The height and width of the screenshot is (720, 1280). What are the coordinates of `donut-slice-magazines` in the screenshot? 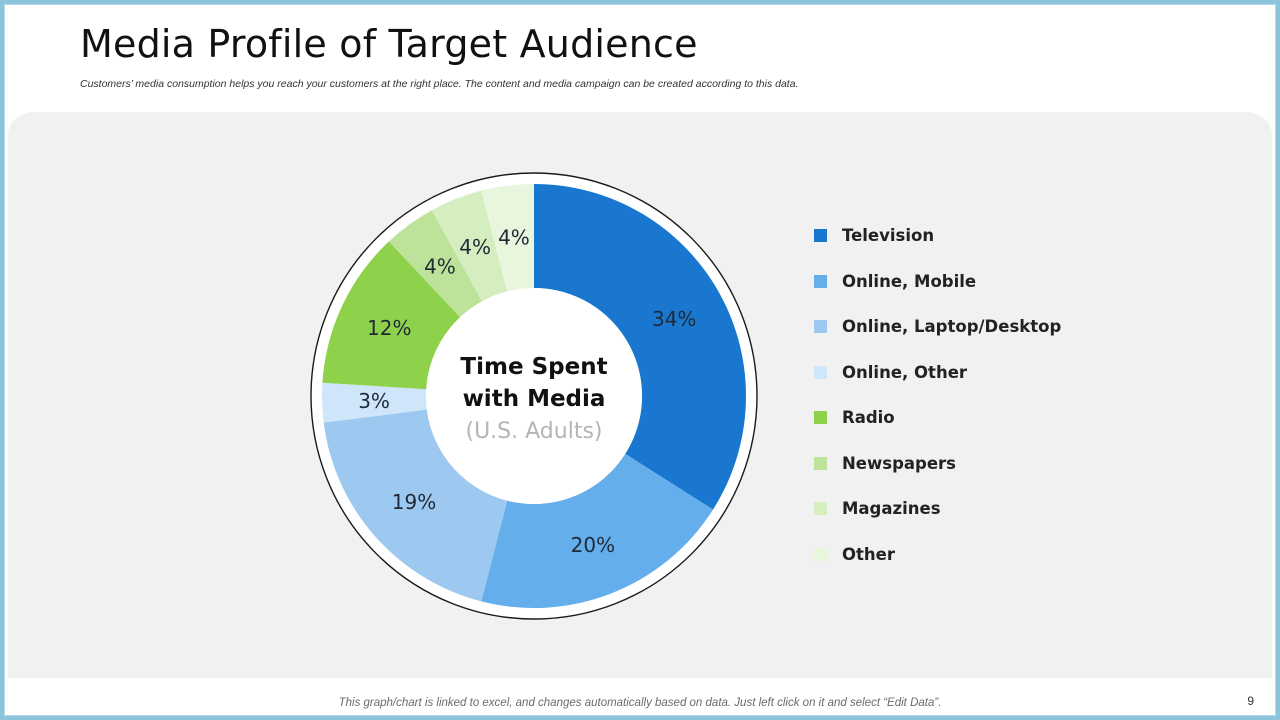 It's located at (469, 246).